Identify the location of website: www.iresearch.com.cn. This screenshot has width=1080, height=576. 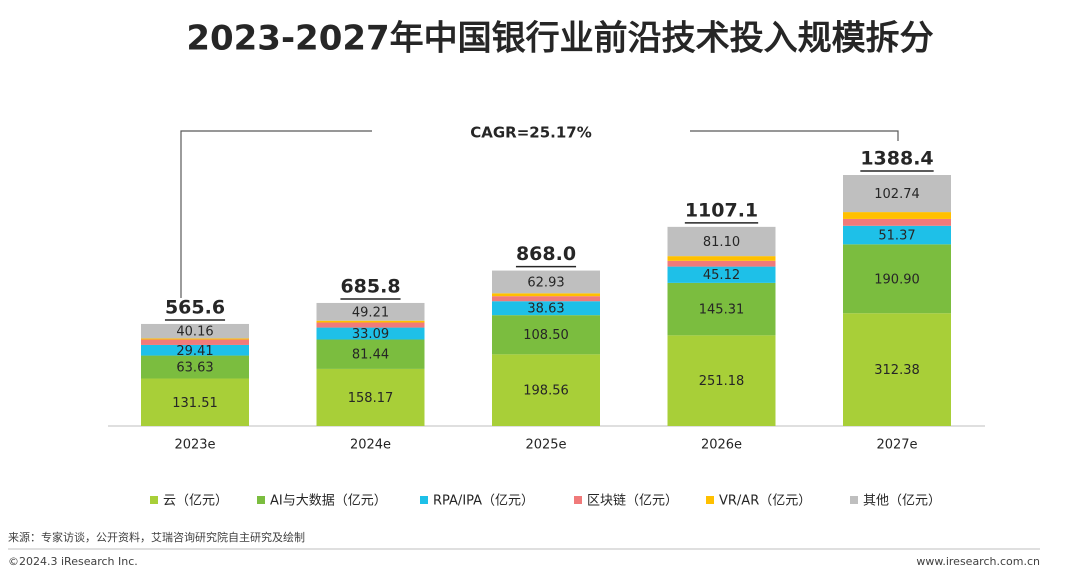
(978, 561).